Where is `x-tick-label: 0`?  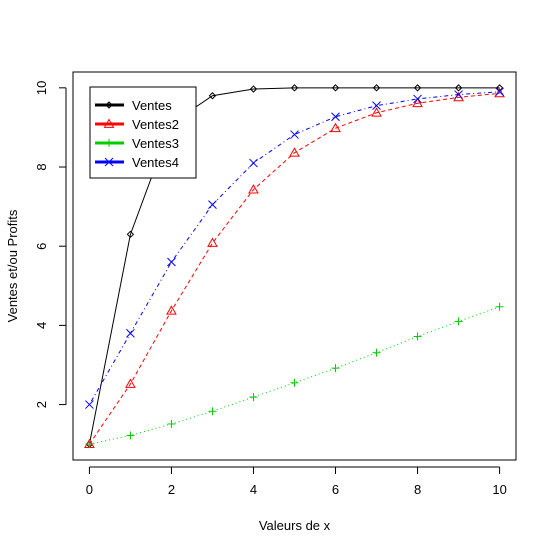 x-tick-label: 0 is located at coordinates (89, 489).